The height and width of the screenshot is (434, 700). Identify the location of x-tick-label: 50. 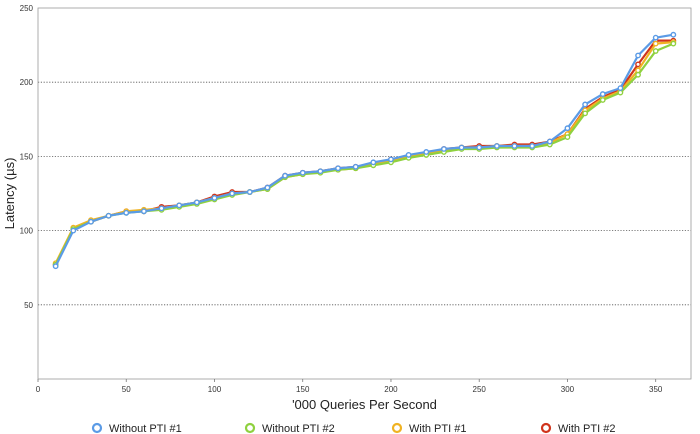
(126, 389).